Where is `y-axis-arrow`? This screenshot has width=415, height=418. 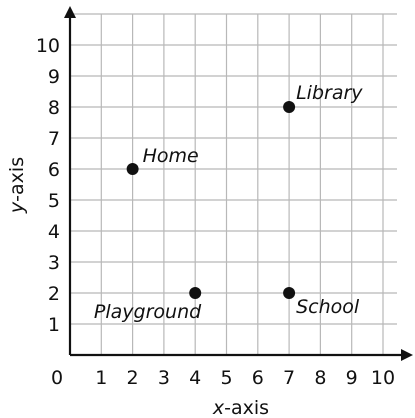
y-axis-arrow is located at coordinates (70, 12).